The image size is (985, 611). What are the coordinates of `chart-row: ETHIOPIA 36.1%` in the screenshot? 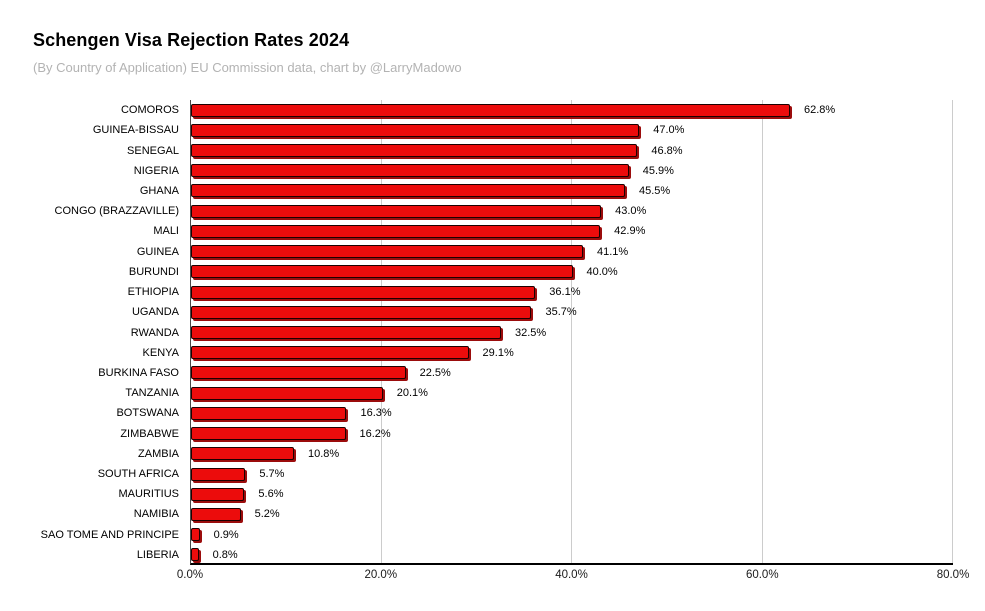 It's located at (493, 292).